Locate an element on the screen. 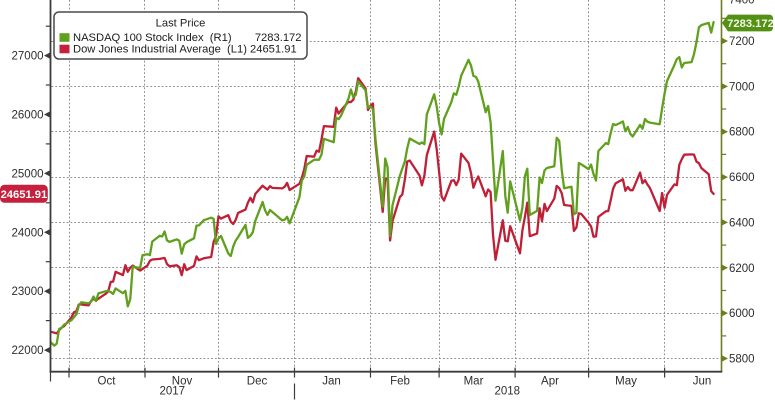  svg-text: 7400 is located at coordinates (742, 3).